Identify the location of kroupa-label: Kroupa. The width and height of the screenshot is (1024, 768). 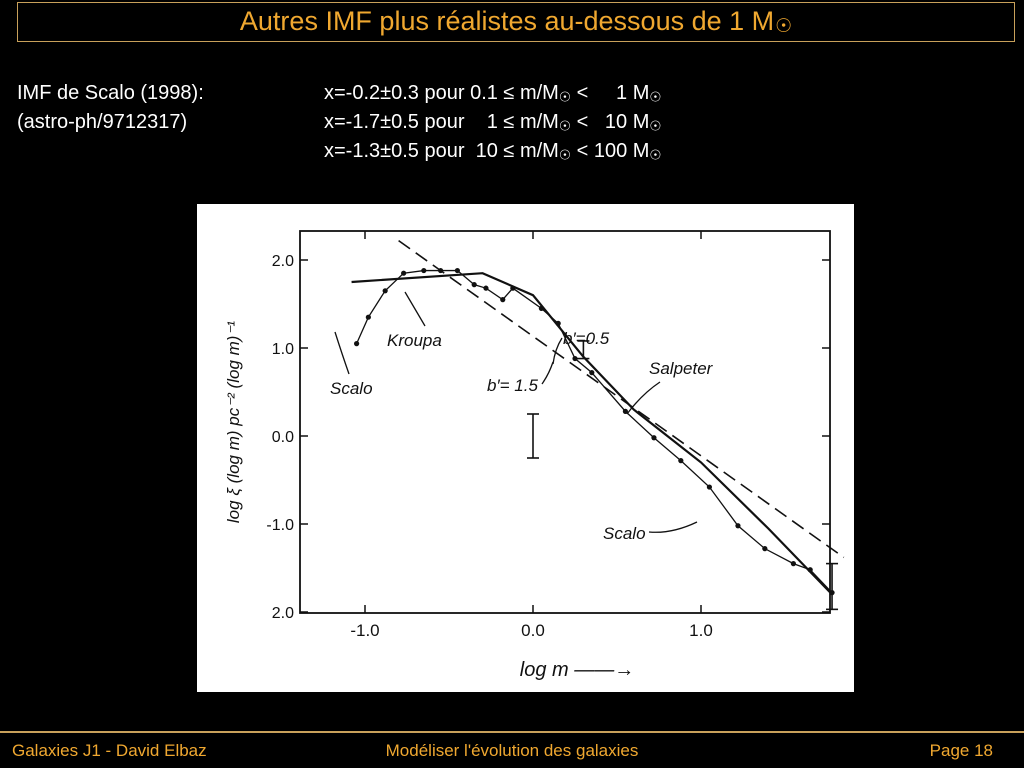
(414, 340).